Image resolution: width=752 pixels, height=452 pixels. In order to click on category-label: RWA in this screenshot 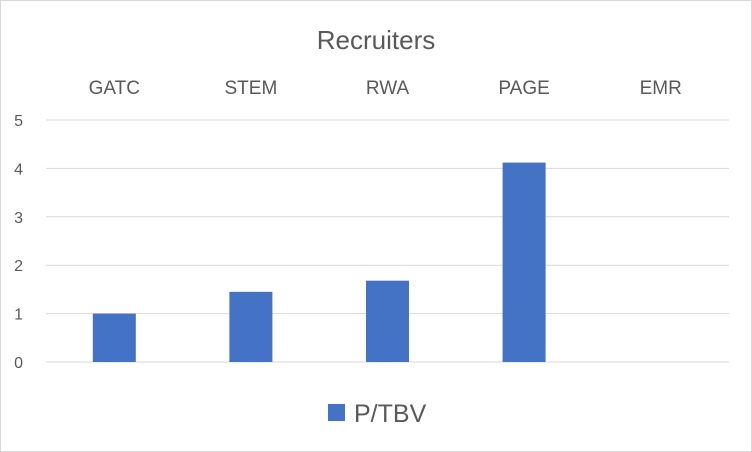, I will do `click(388, 88)`.